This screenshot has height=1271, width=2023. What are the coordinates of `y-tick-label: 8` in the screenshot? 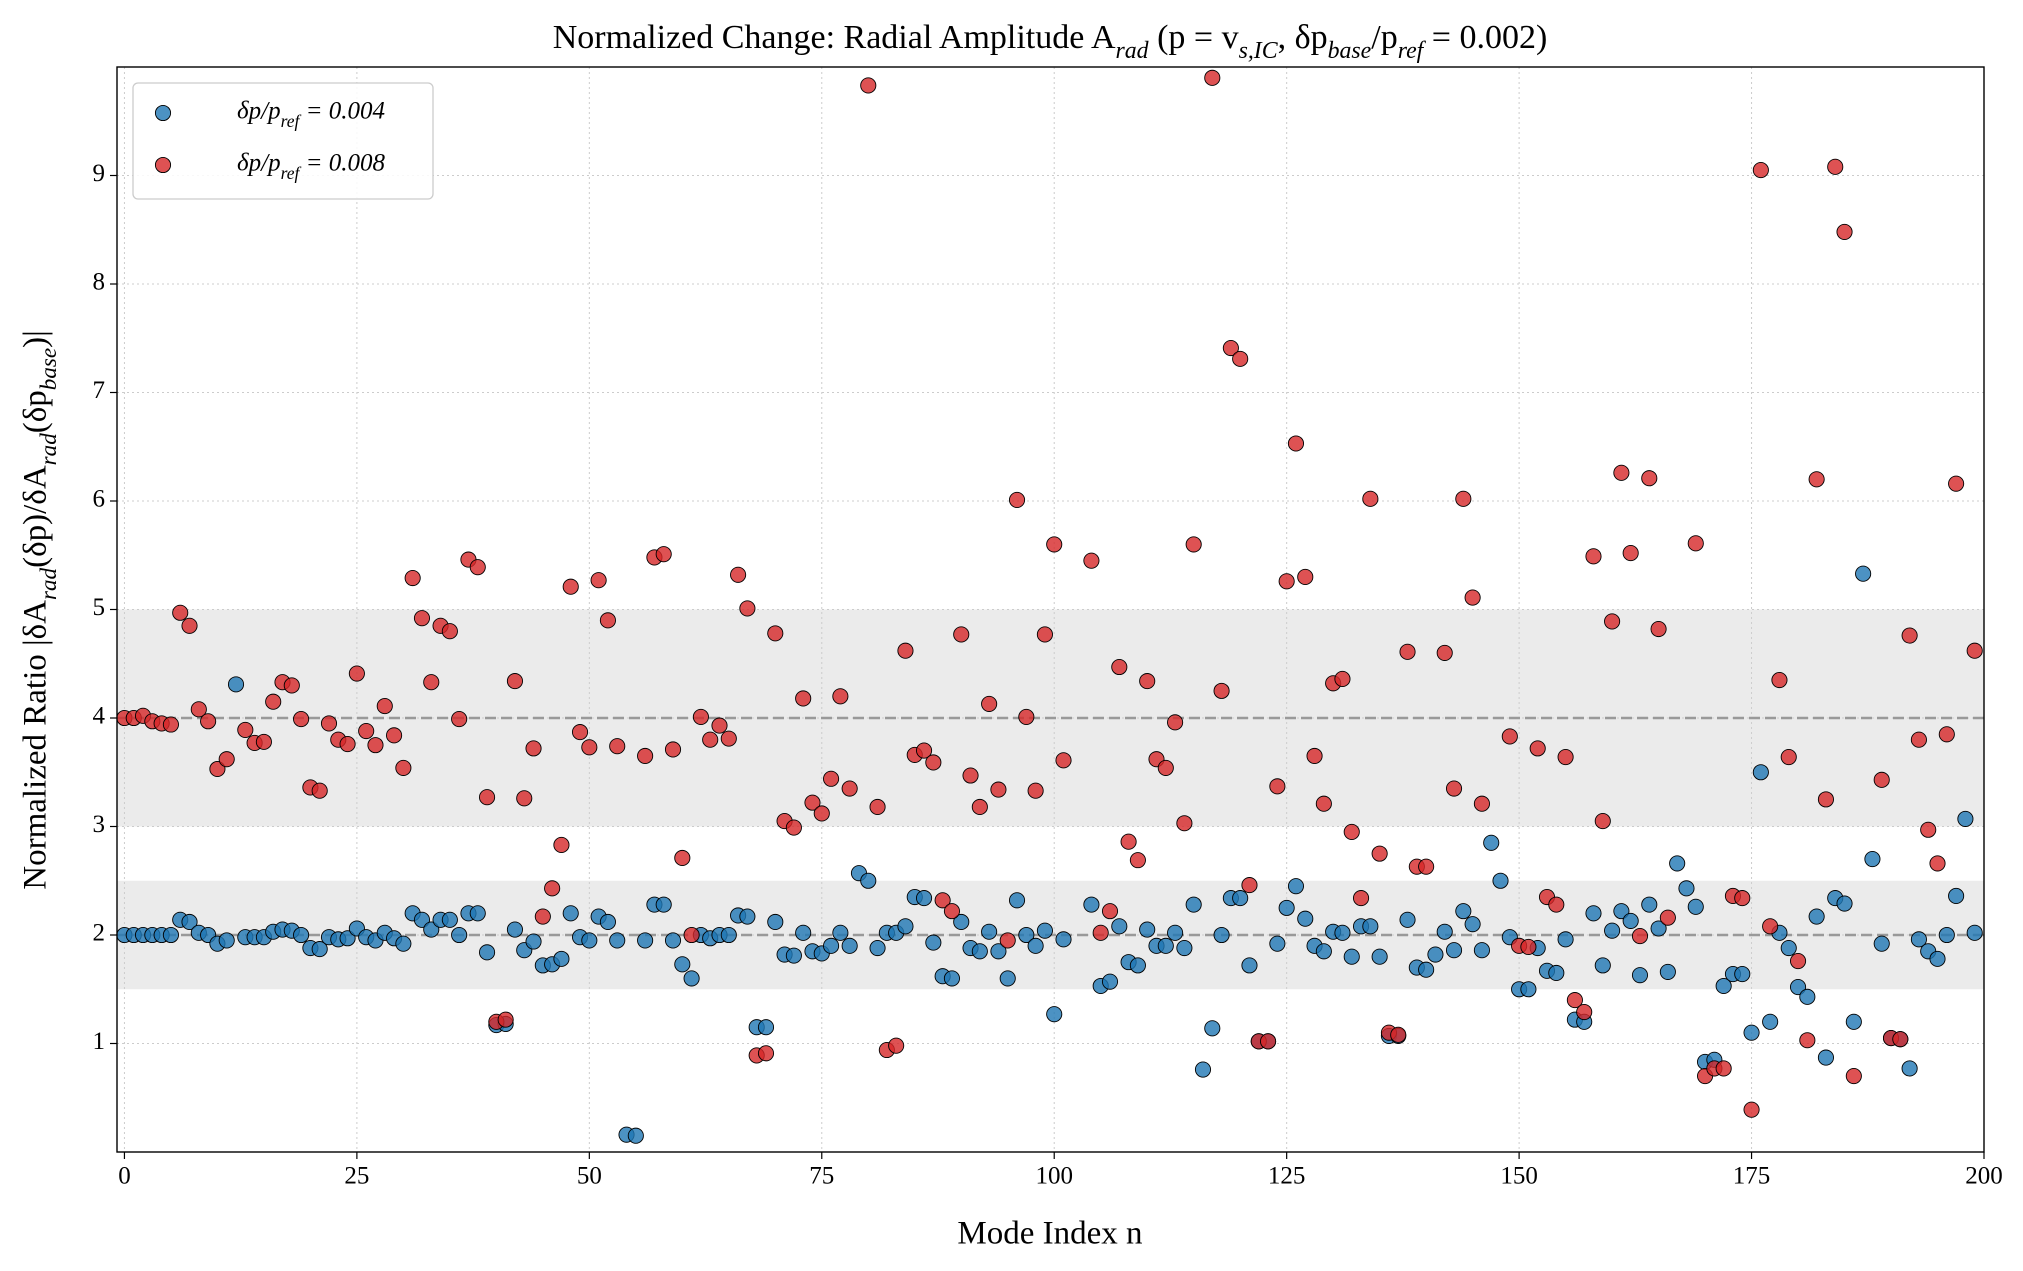 It's located at (99, 282).